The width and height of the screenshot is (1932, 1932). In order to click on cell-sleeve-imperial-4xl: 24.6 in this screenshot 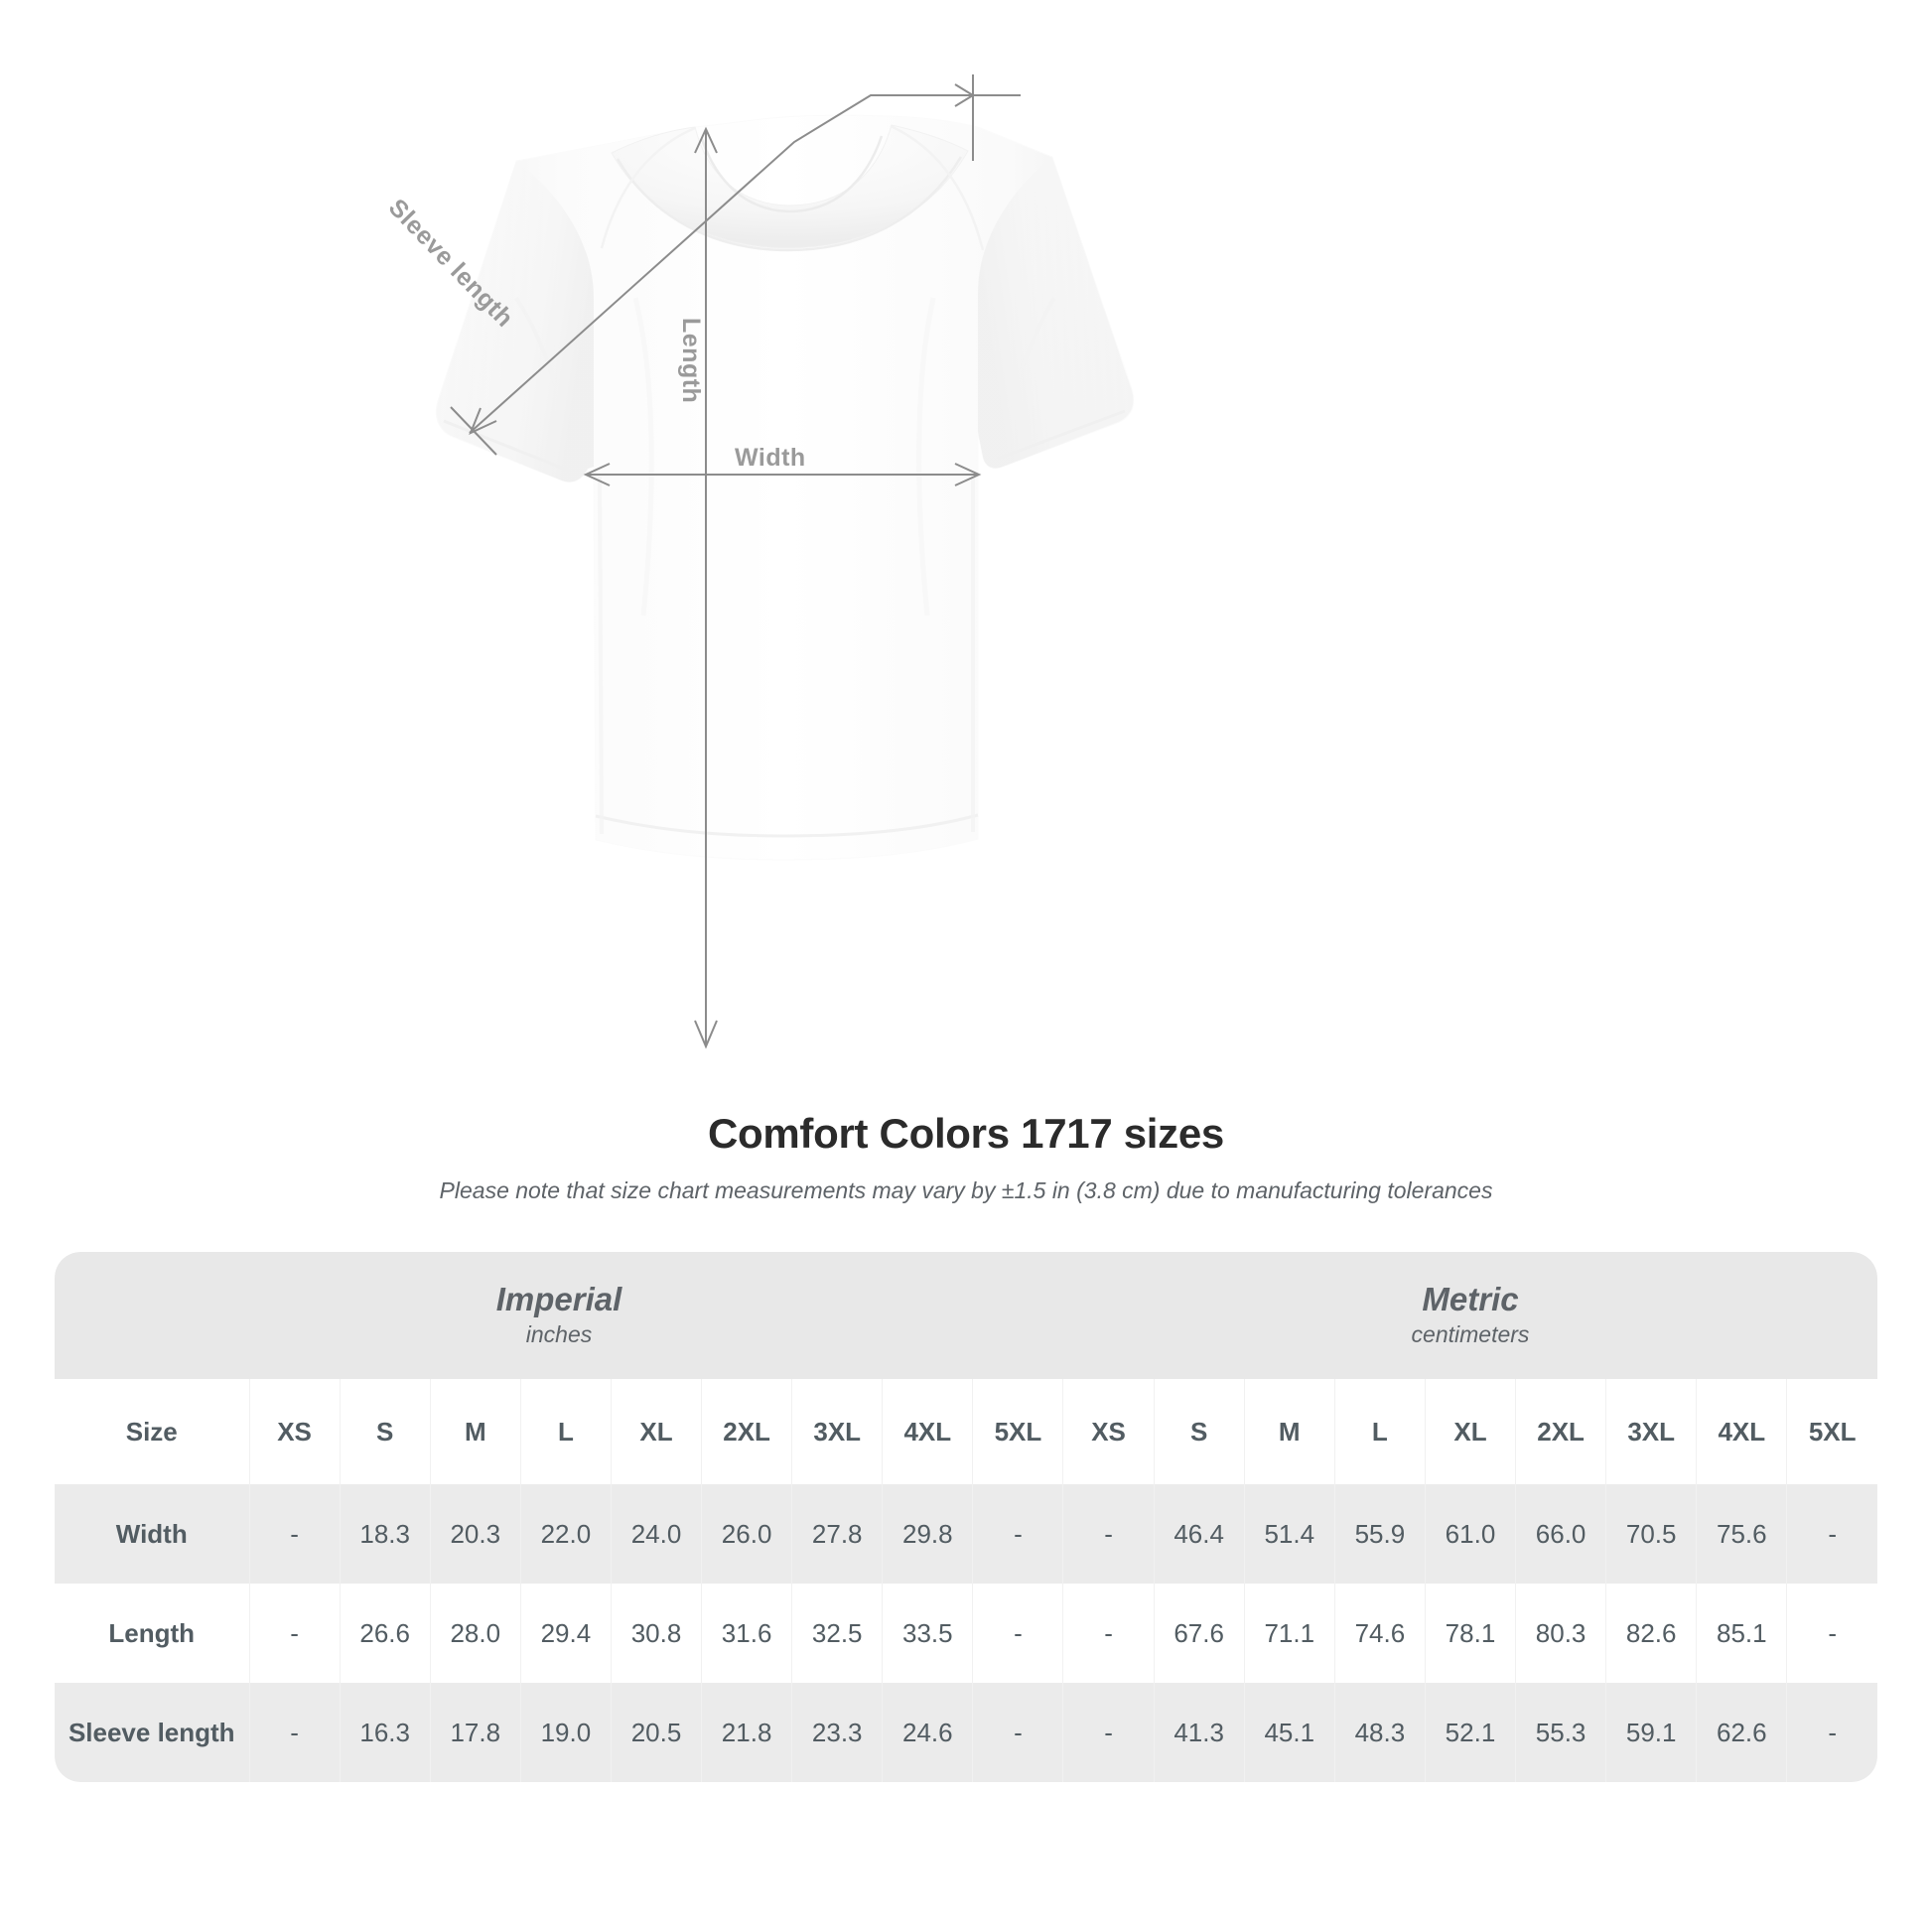, I will do `click(928, 1733)`.